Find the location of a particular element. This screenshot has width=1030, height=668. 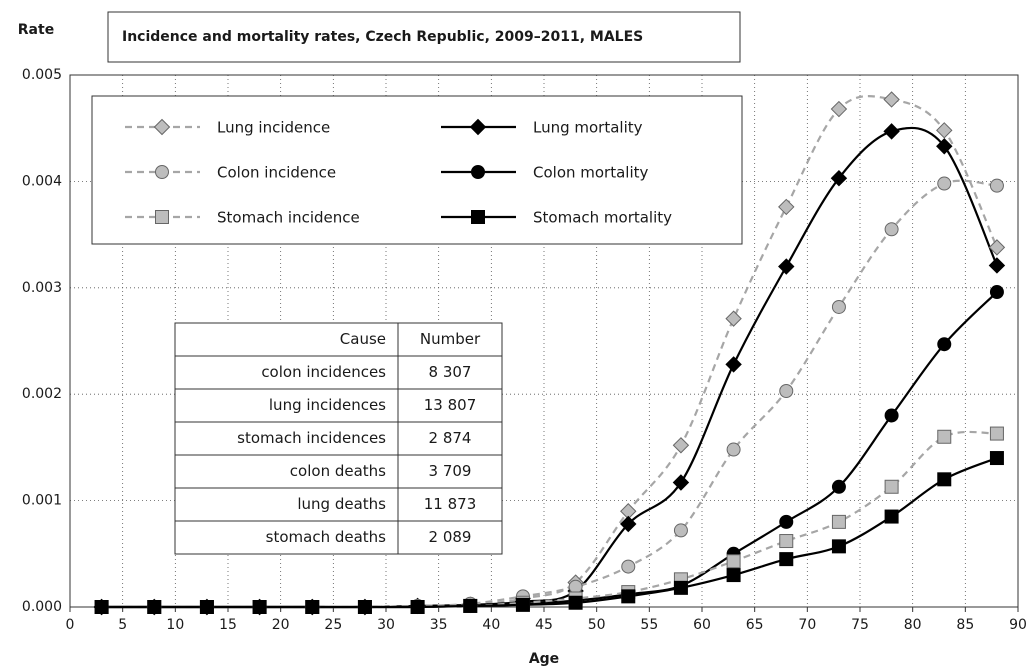

x-tick-label: 70 is located at coordinates (807, 625).